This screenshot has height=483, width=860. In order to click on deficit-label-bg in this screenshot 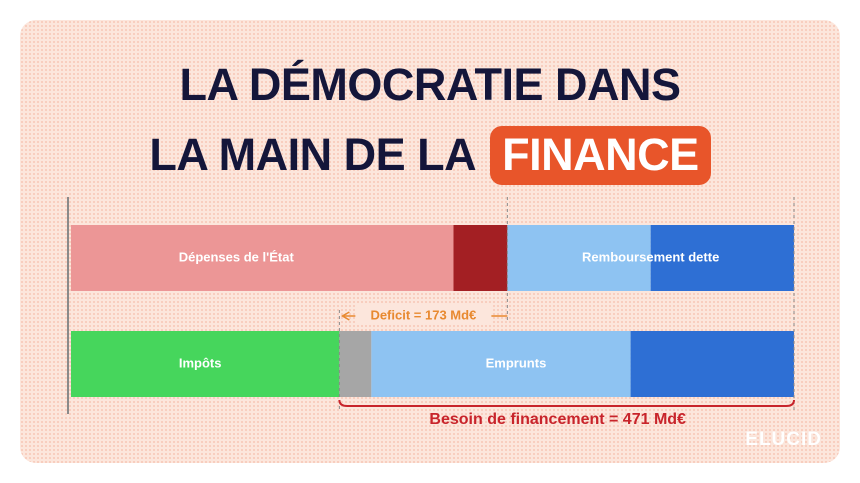, I will do `click(423, 315)`.